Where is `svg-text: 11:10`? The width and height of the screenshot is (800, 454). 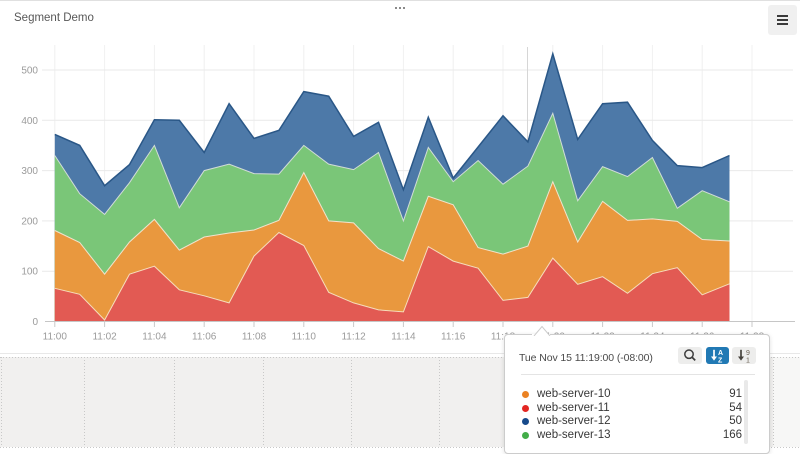
svg-text: 11:10 is located at coordinates (304, 337).